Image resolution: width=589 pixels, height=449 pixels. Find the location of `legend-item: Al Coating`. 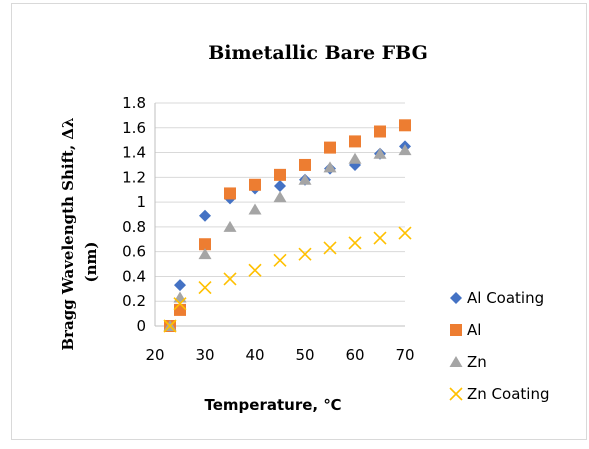

legend-item: Al Coating is located at coordinates (497, 298).